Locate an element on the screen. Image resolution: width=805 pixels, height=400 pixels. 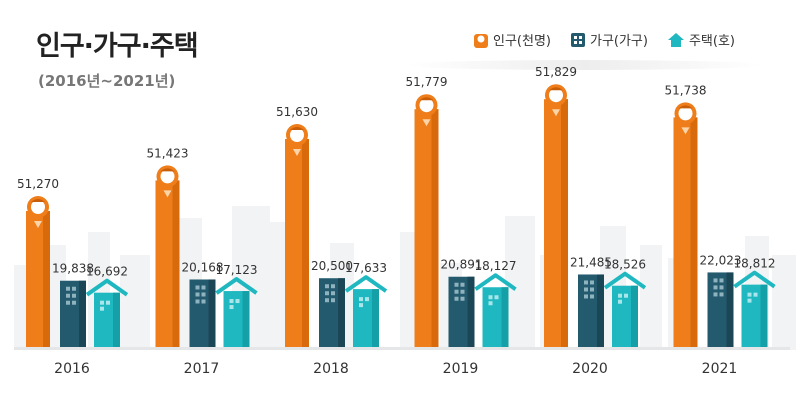
legend-label-population: 인구(천명) is located at coordinates (522, 41).